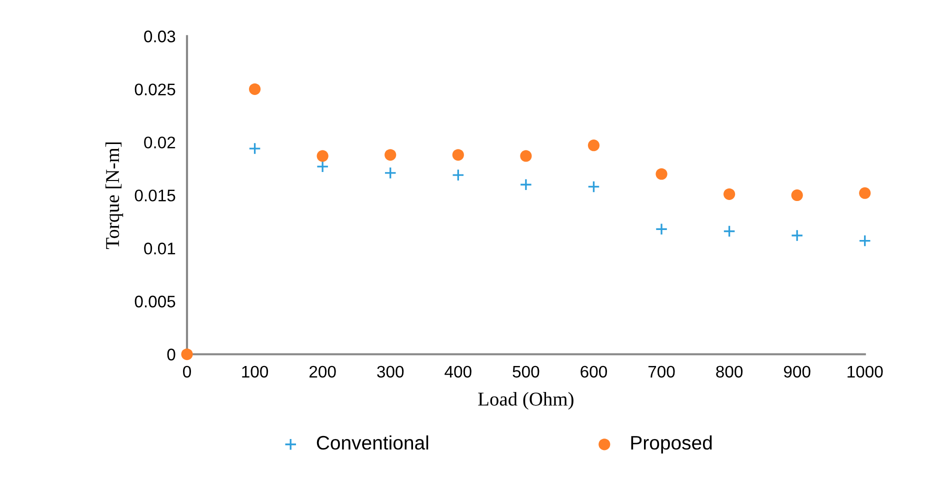 This screenshot has height=482, width=935. Describe the element at coordinates (155, 196) in the screenshot. I see `y-tick-label: 0.015` at that location.